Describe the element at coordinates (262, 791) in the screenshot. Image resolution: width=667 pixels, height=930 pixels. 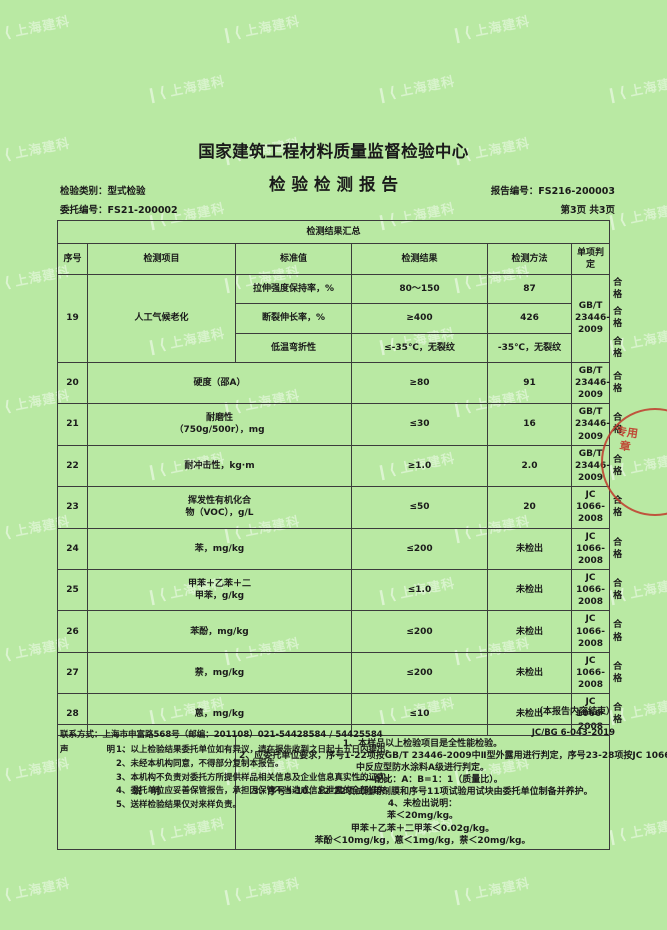
I see `declaration-item: 委托单位应妥善保管报告，承担因保管不当造成信息泄露的全部损失。` at that location.